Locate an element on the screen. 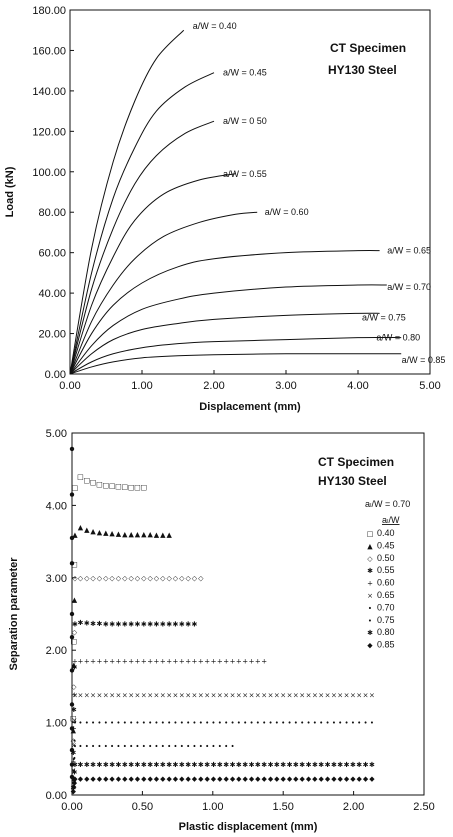 The height and width of the screenshot is (837, 453). bottom-x-tick-label: 2.50 is located at coordinates (423, 807).